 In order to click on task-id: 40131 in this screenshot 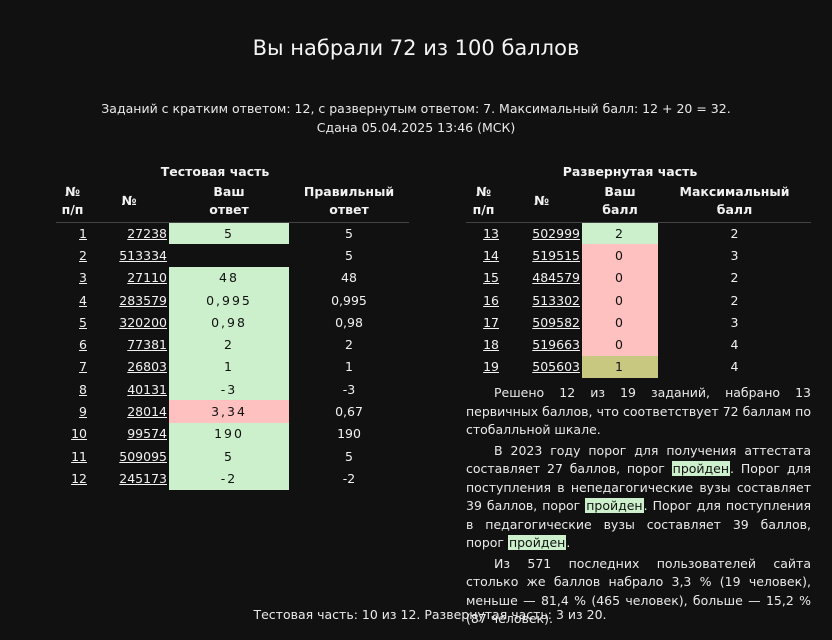, I will do `click(129, 389)`.